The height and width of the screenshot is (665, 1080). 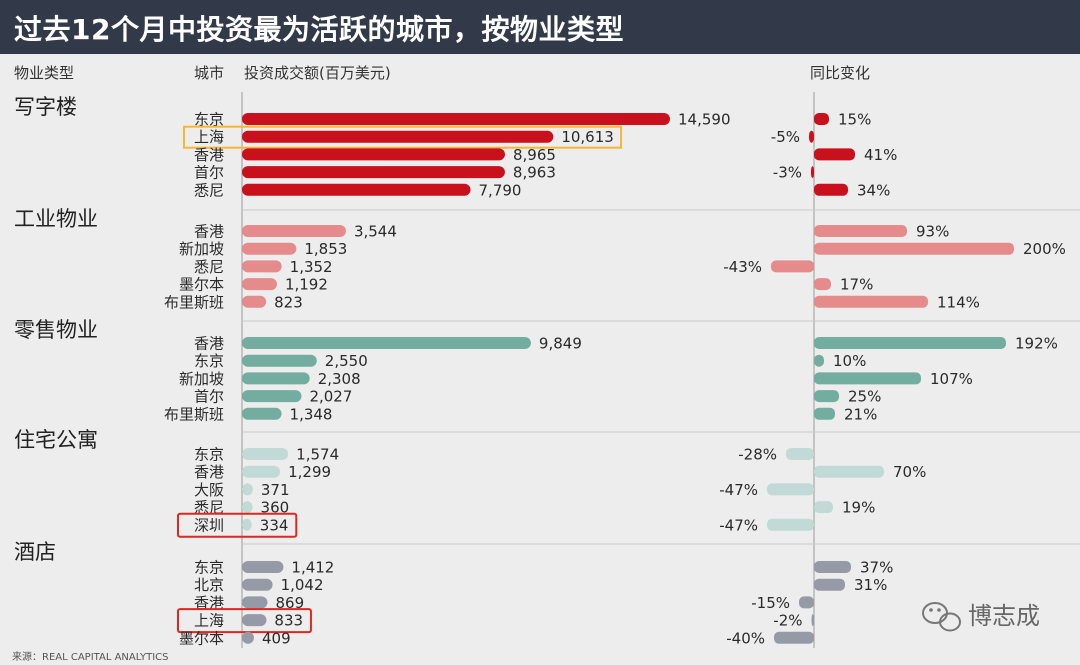 I want to click on volume-label: 2,308, so click(x=339, y=379).